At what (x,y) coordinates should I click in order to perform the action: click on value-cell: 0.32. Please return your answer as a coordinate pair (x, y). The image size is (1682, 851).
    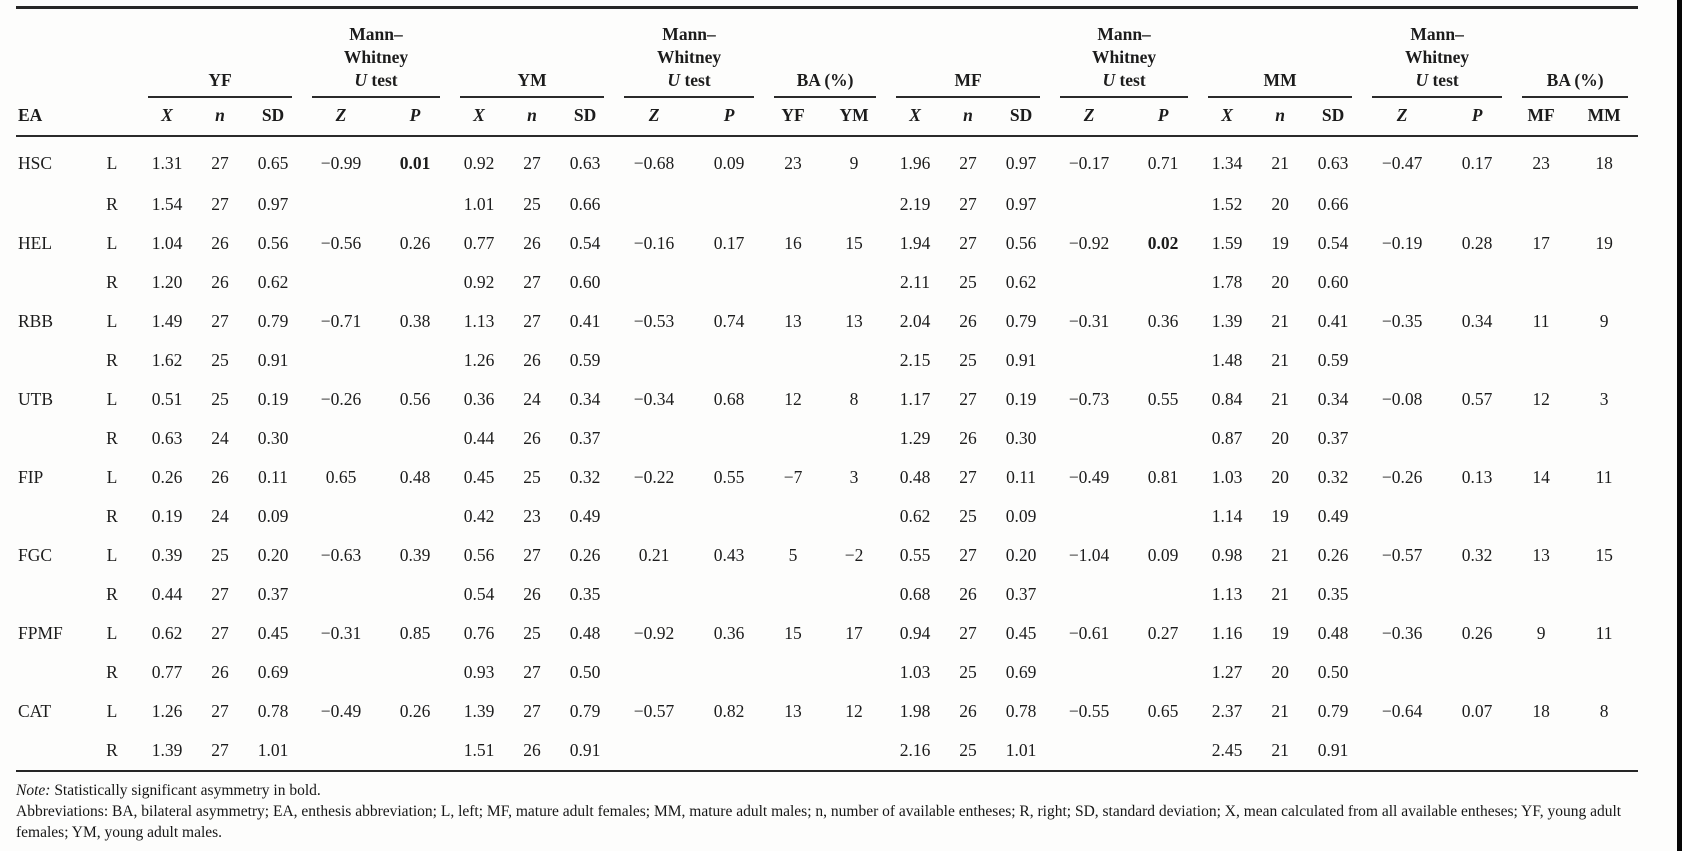
    Looking at the image, I should click on (1477, 555).